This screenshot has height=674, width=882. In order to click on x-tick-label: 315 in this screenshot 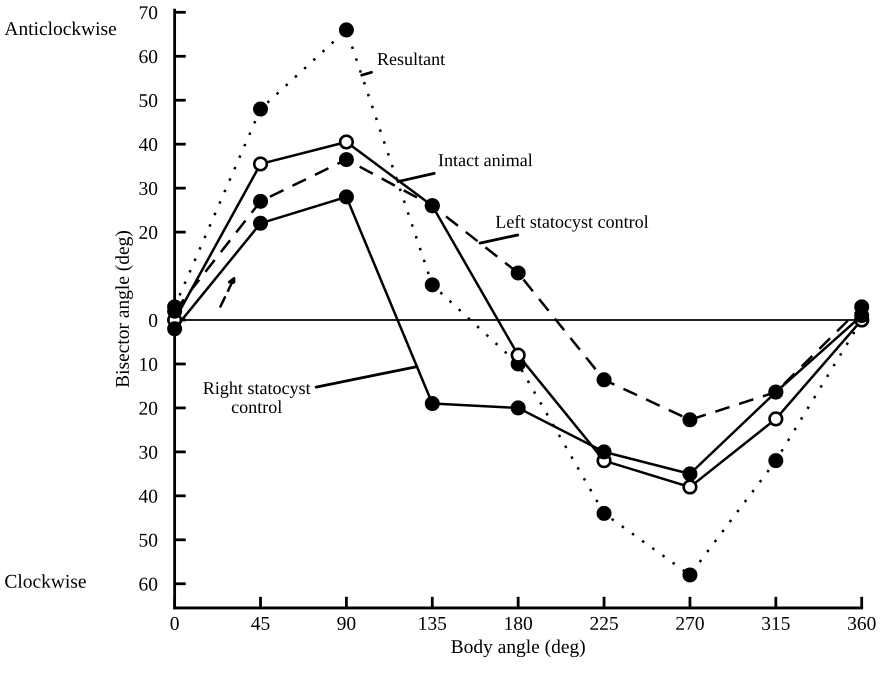, I will do `click(776, 623)`.